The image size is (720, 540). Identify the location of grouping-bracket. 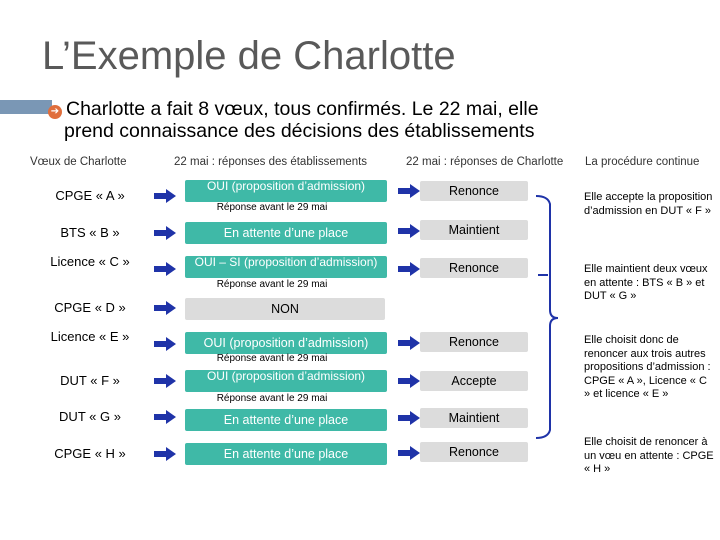
(547, 317).